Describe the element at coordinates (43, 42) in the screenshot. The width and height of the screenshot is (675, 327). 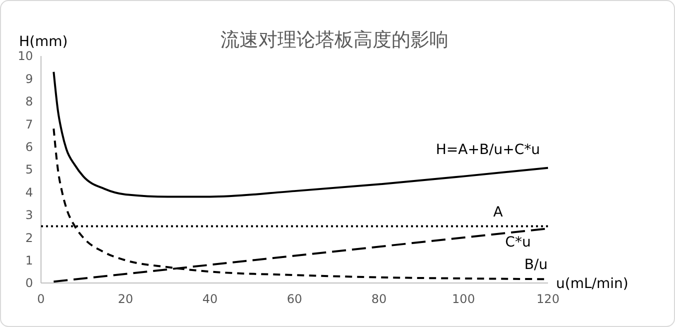
I see `y-axis-title: H(mm)` at that location.